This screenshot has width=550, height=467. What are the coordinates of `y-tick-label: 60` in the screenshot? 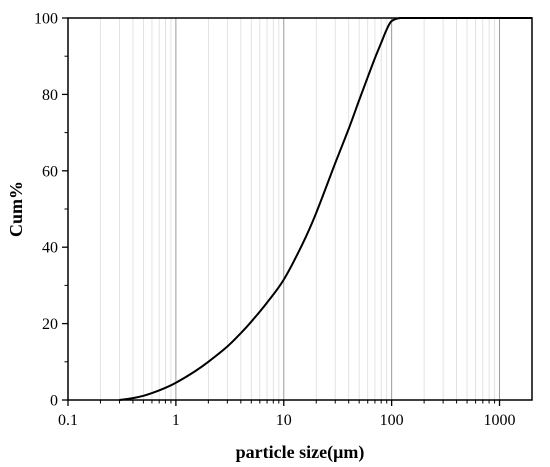 It's located at (50, 171).